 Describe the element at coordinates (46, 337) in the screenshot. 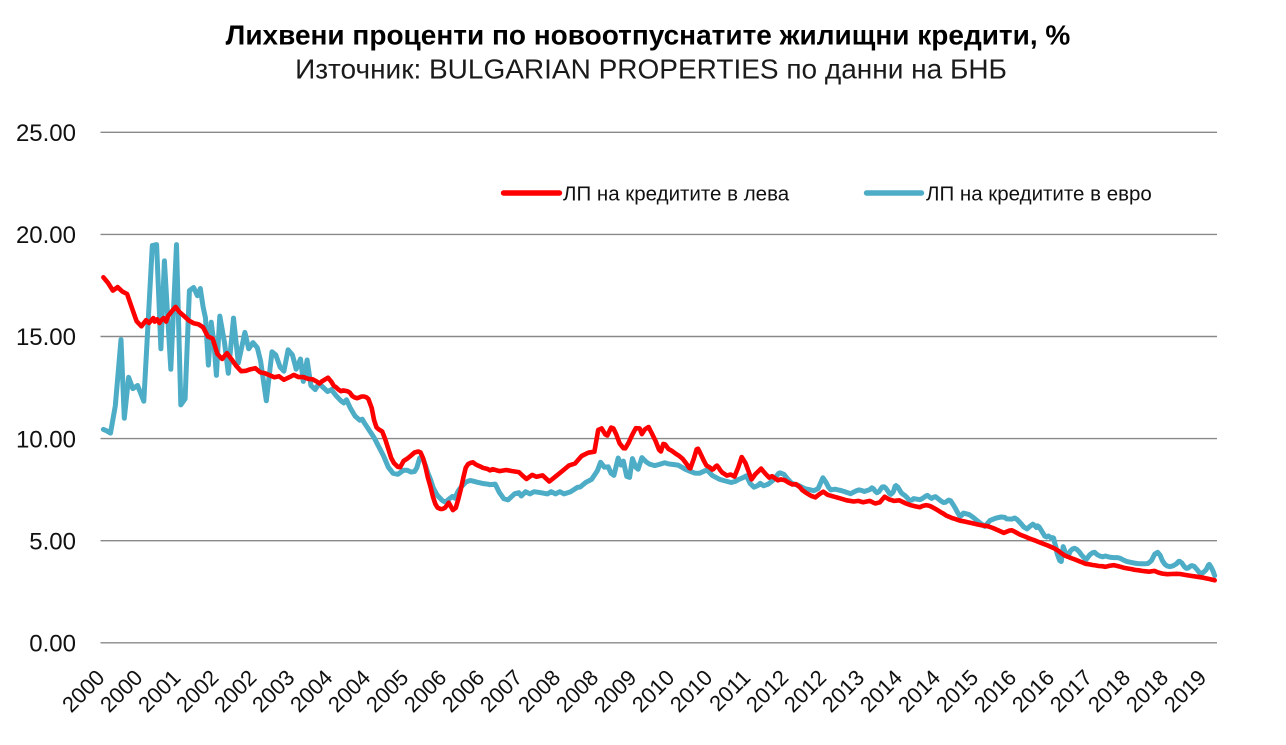

I see `svg-text: 15.00` at that location.